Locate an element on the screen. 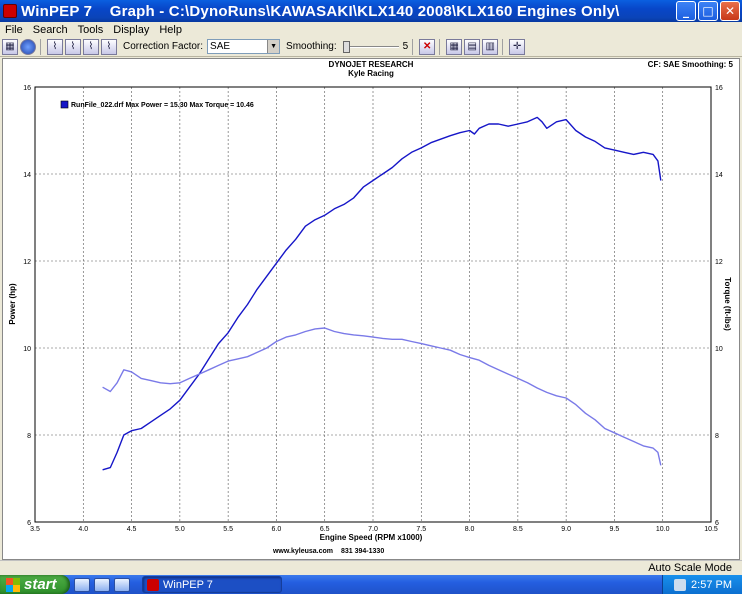 This screenshot has width=742, height=594. system-tray: 2:57 PM is located at coordinates (702, 584).